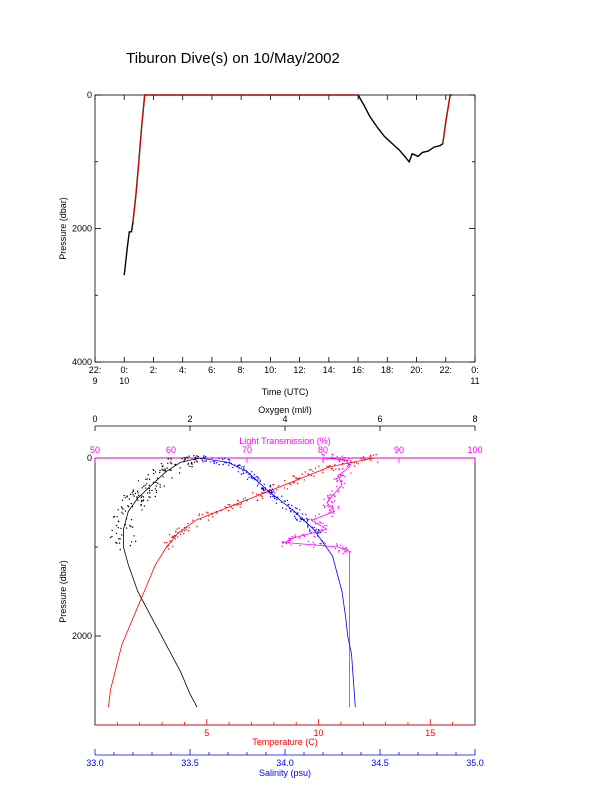 The image size is (612, 785). What do you see at coordinates (284, 419) in the screenshot?
I see `oxygen-tick-label: 4` at bounding box center [284, 419].